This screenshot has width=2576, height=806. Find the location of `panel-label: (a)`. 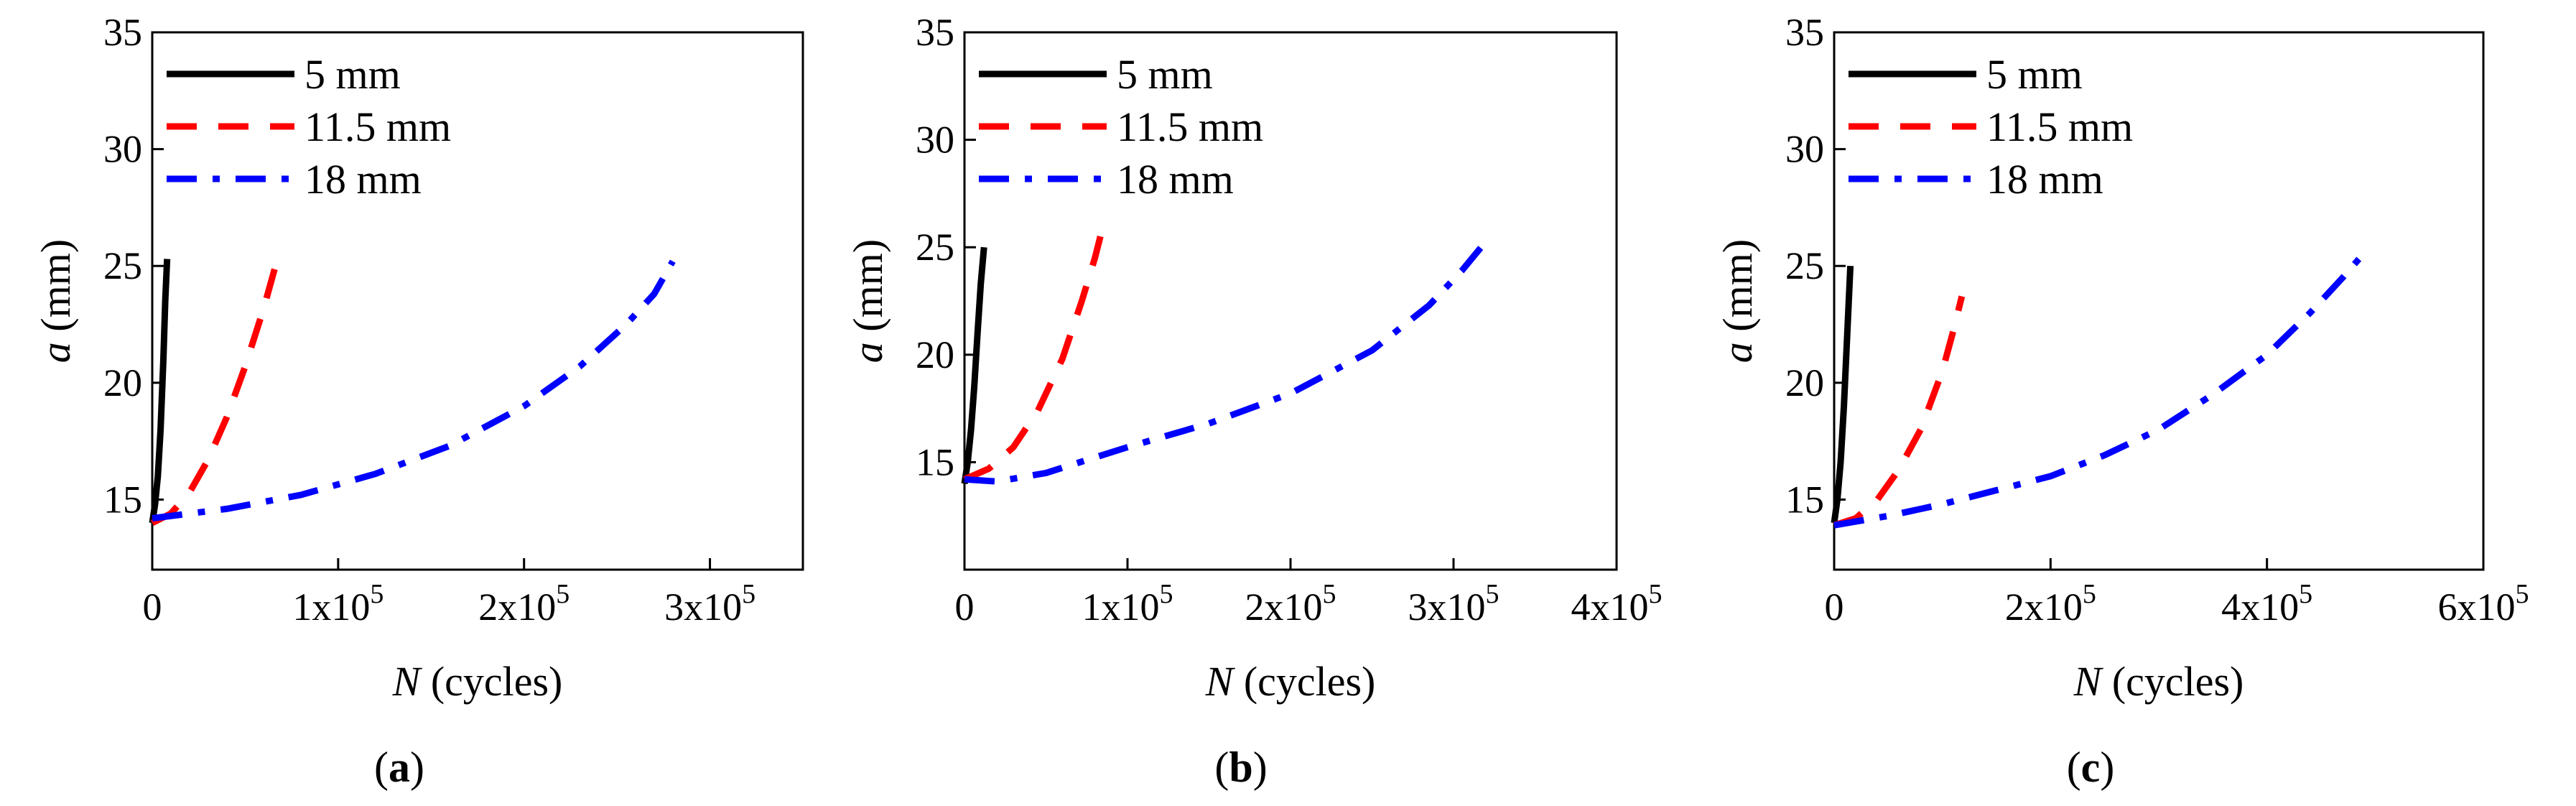

panel-label: (a) is located at coordinates (399, 767).